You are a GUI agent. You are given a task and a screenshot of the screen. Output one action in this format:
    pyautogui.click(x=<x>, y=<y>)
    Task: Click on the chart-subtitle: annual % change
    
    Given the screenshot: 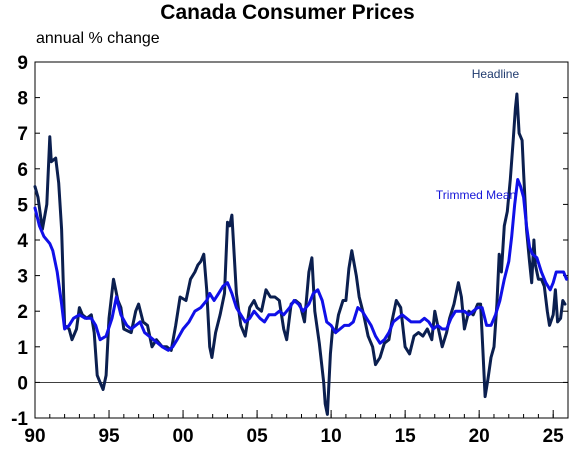 What is the action you would take?
    pyautogui.click(x=98, y=38)
    